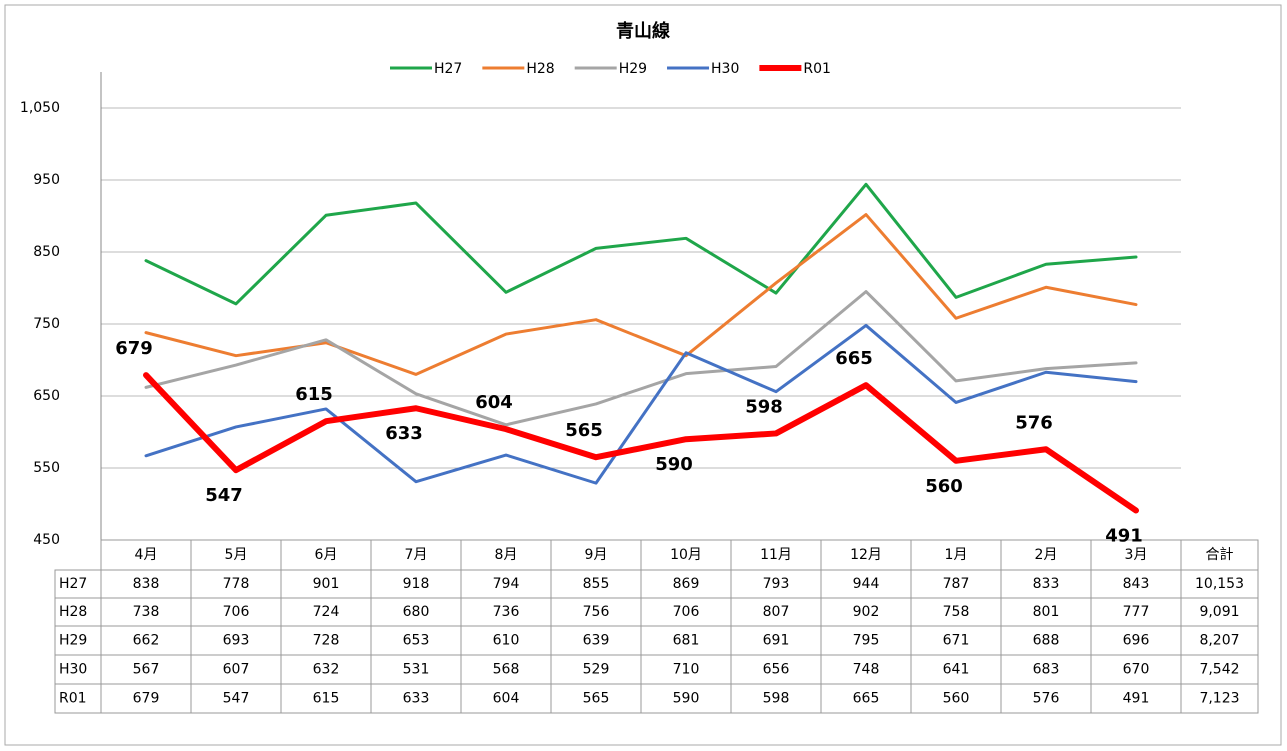  What do you see at coordinates (46, 540) in the screenshot?
I see `y-tick-label: 450` at bounding box center [46, 540].